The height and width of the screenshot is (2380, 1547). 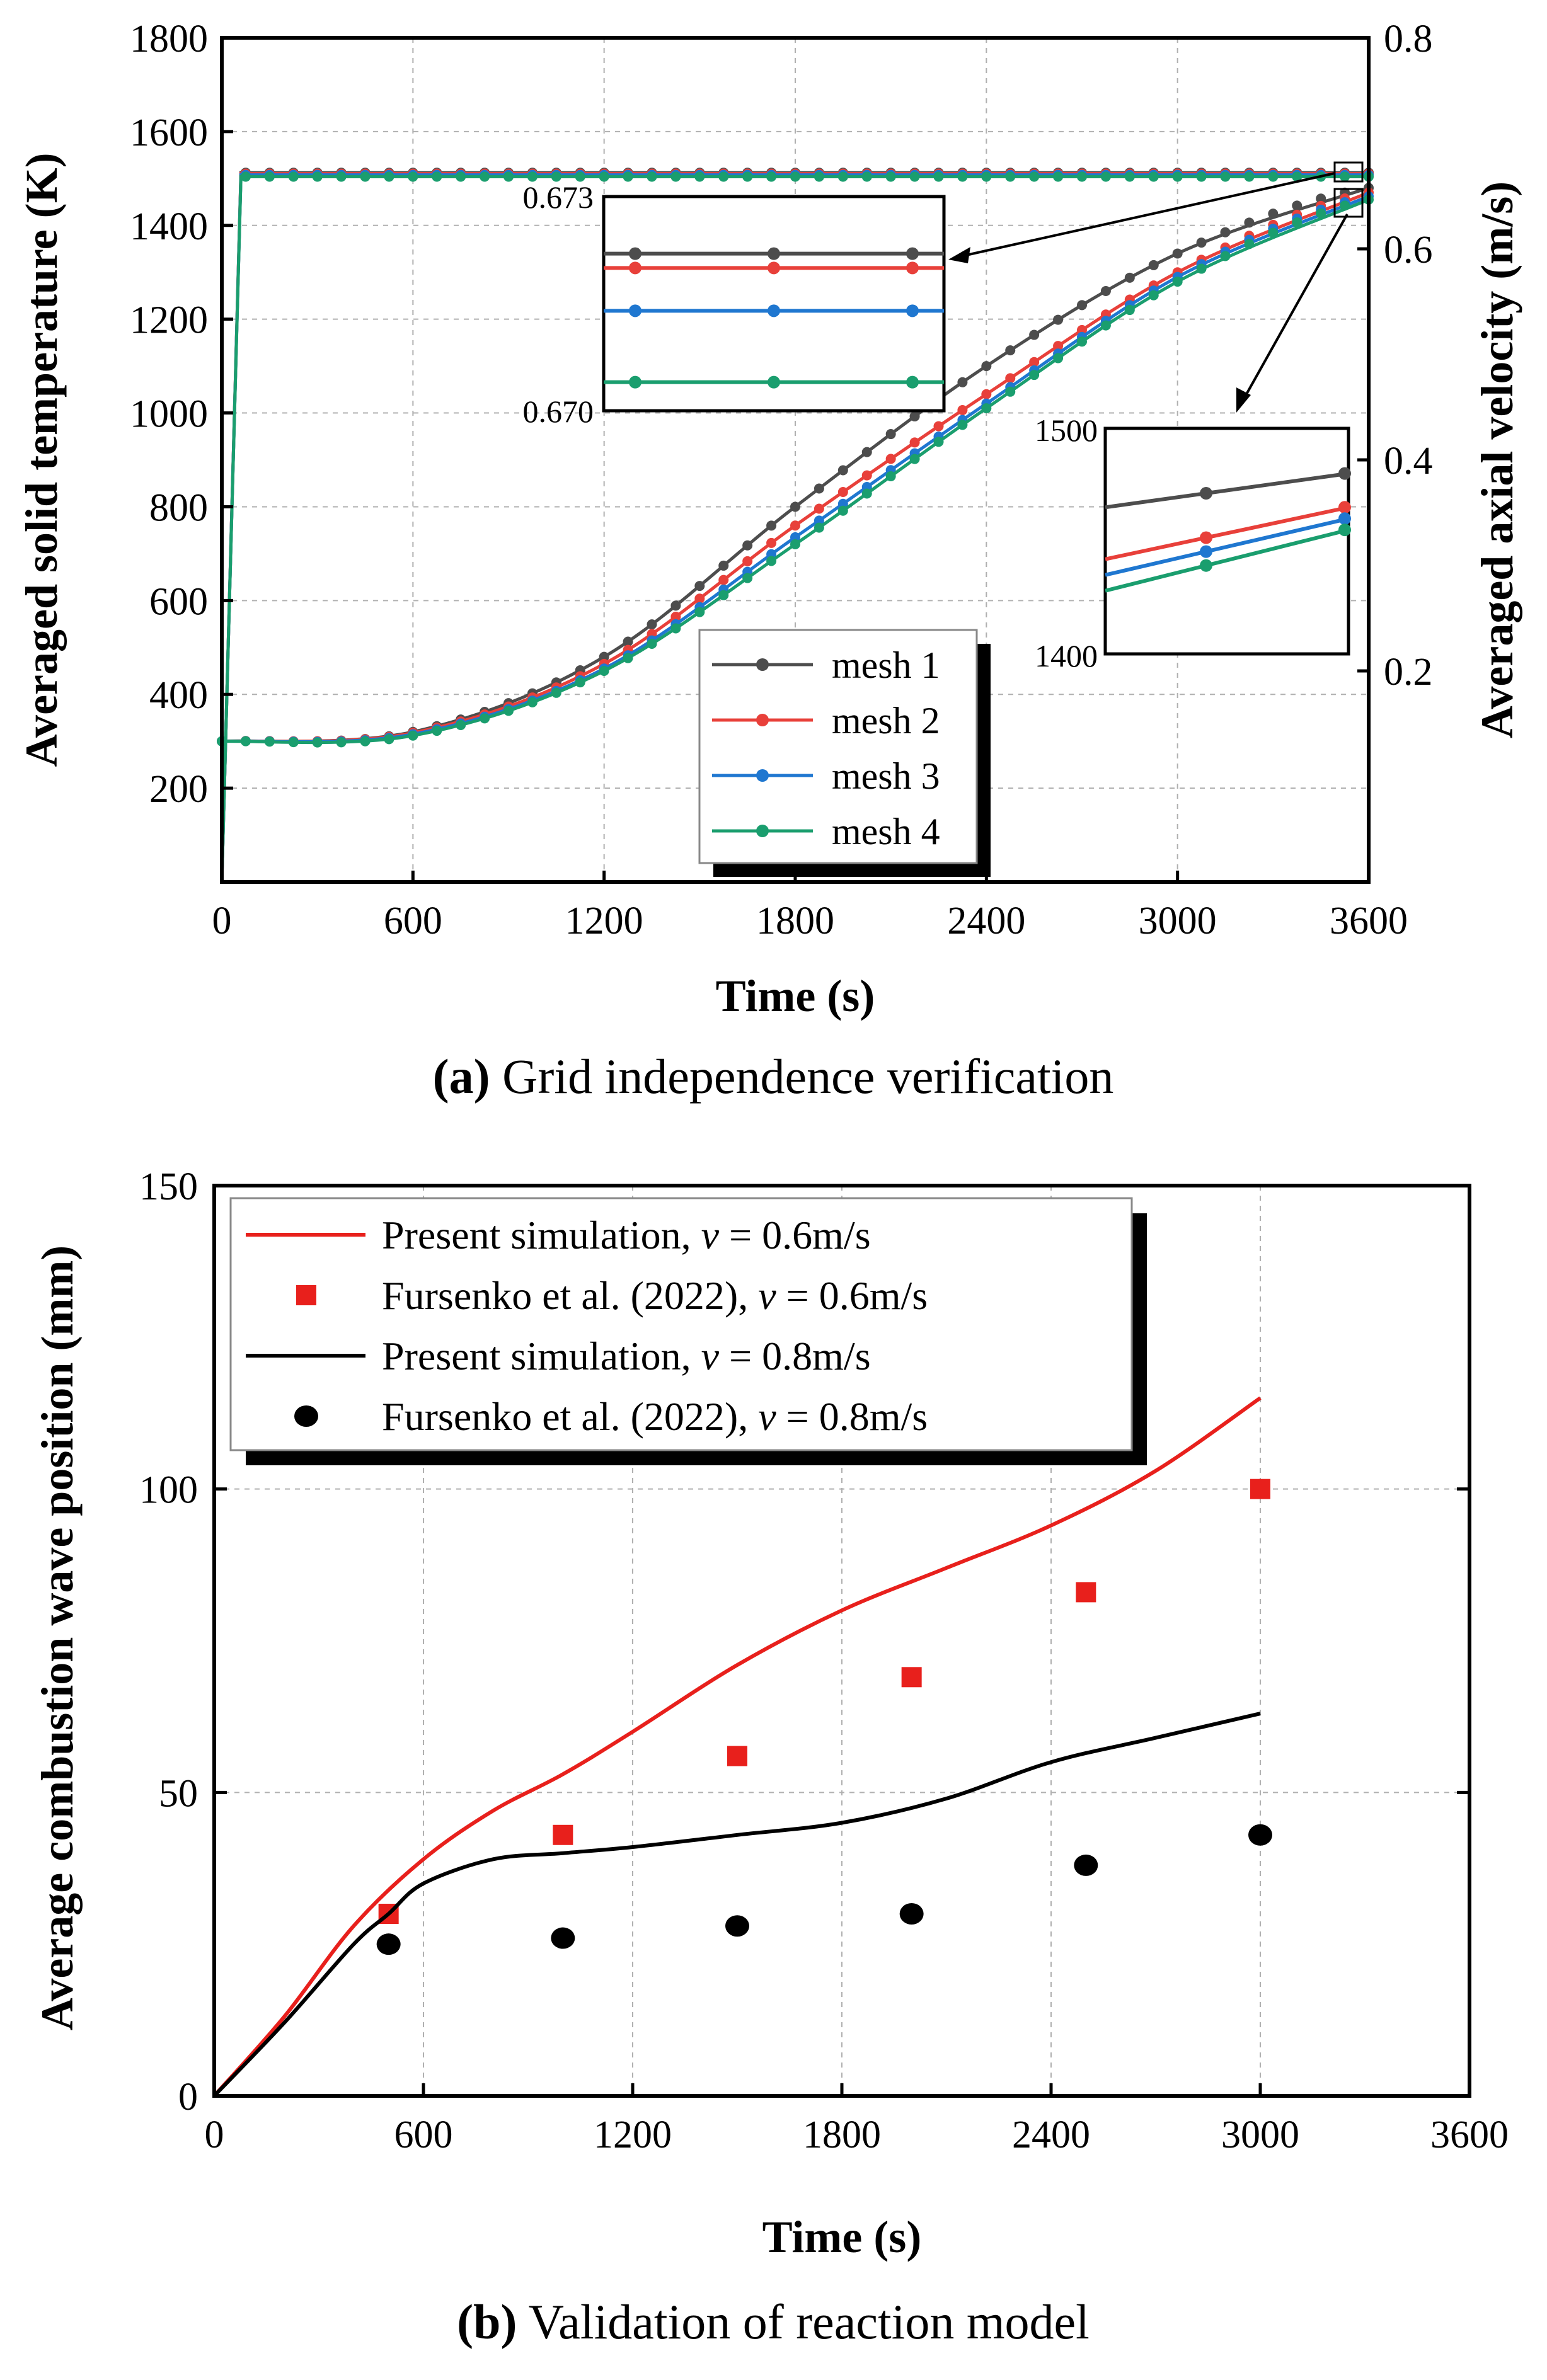 I want to click on panel-a-inset-velocity: 0.673 0.670, so click(x=943, y=295).